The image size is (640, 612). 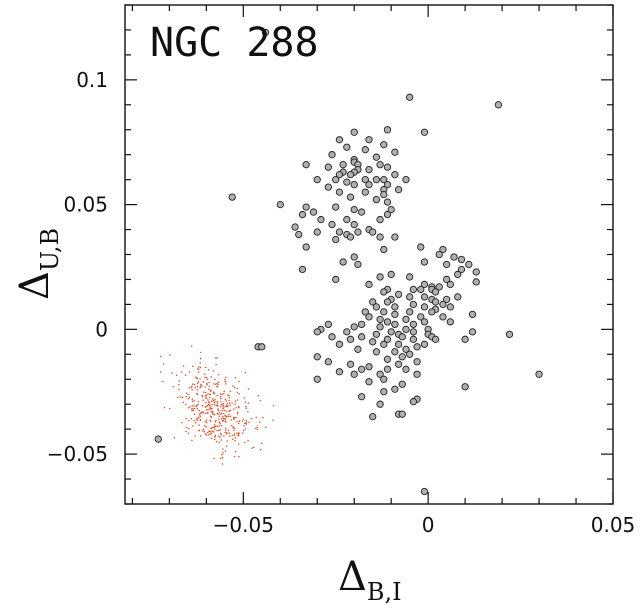 I want to click on x-axis-title: ΔB,I, so click(x=370, y=580).